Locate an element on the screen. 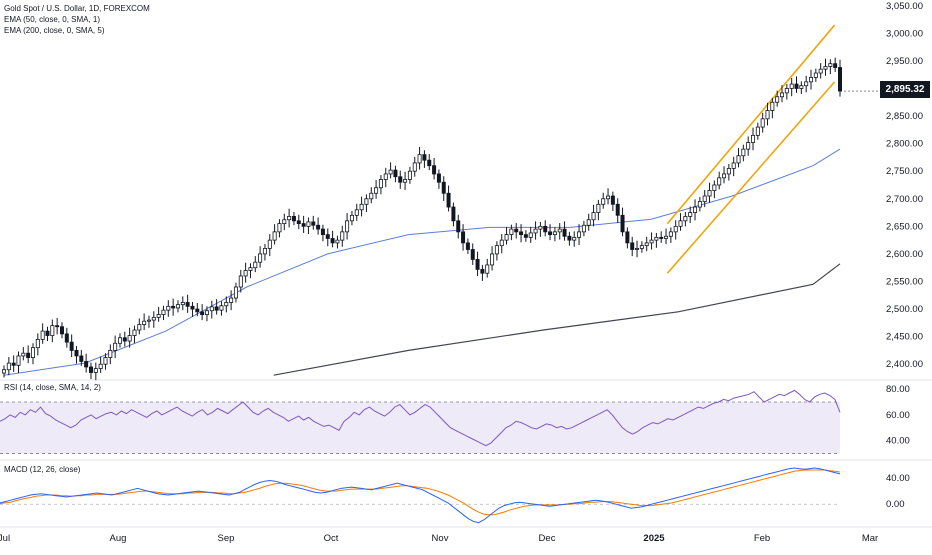 This screenshot has height=555, width=932. rsi-label: RSI (14, close, SMA, 14, 2) is located at coordinates (52, 387).